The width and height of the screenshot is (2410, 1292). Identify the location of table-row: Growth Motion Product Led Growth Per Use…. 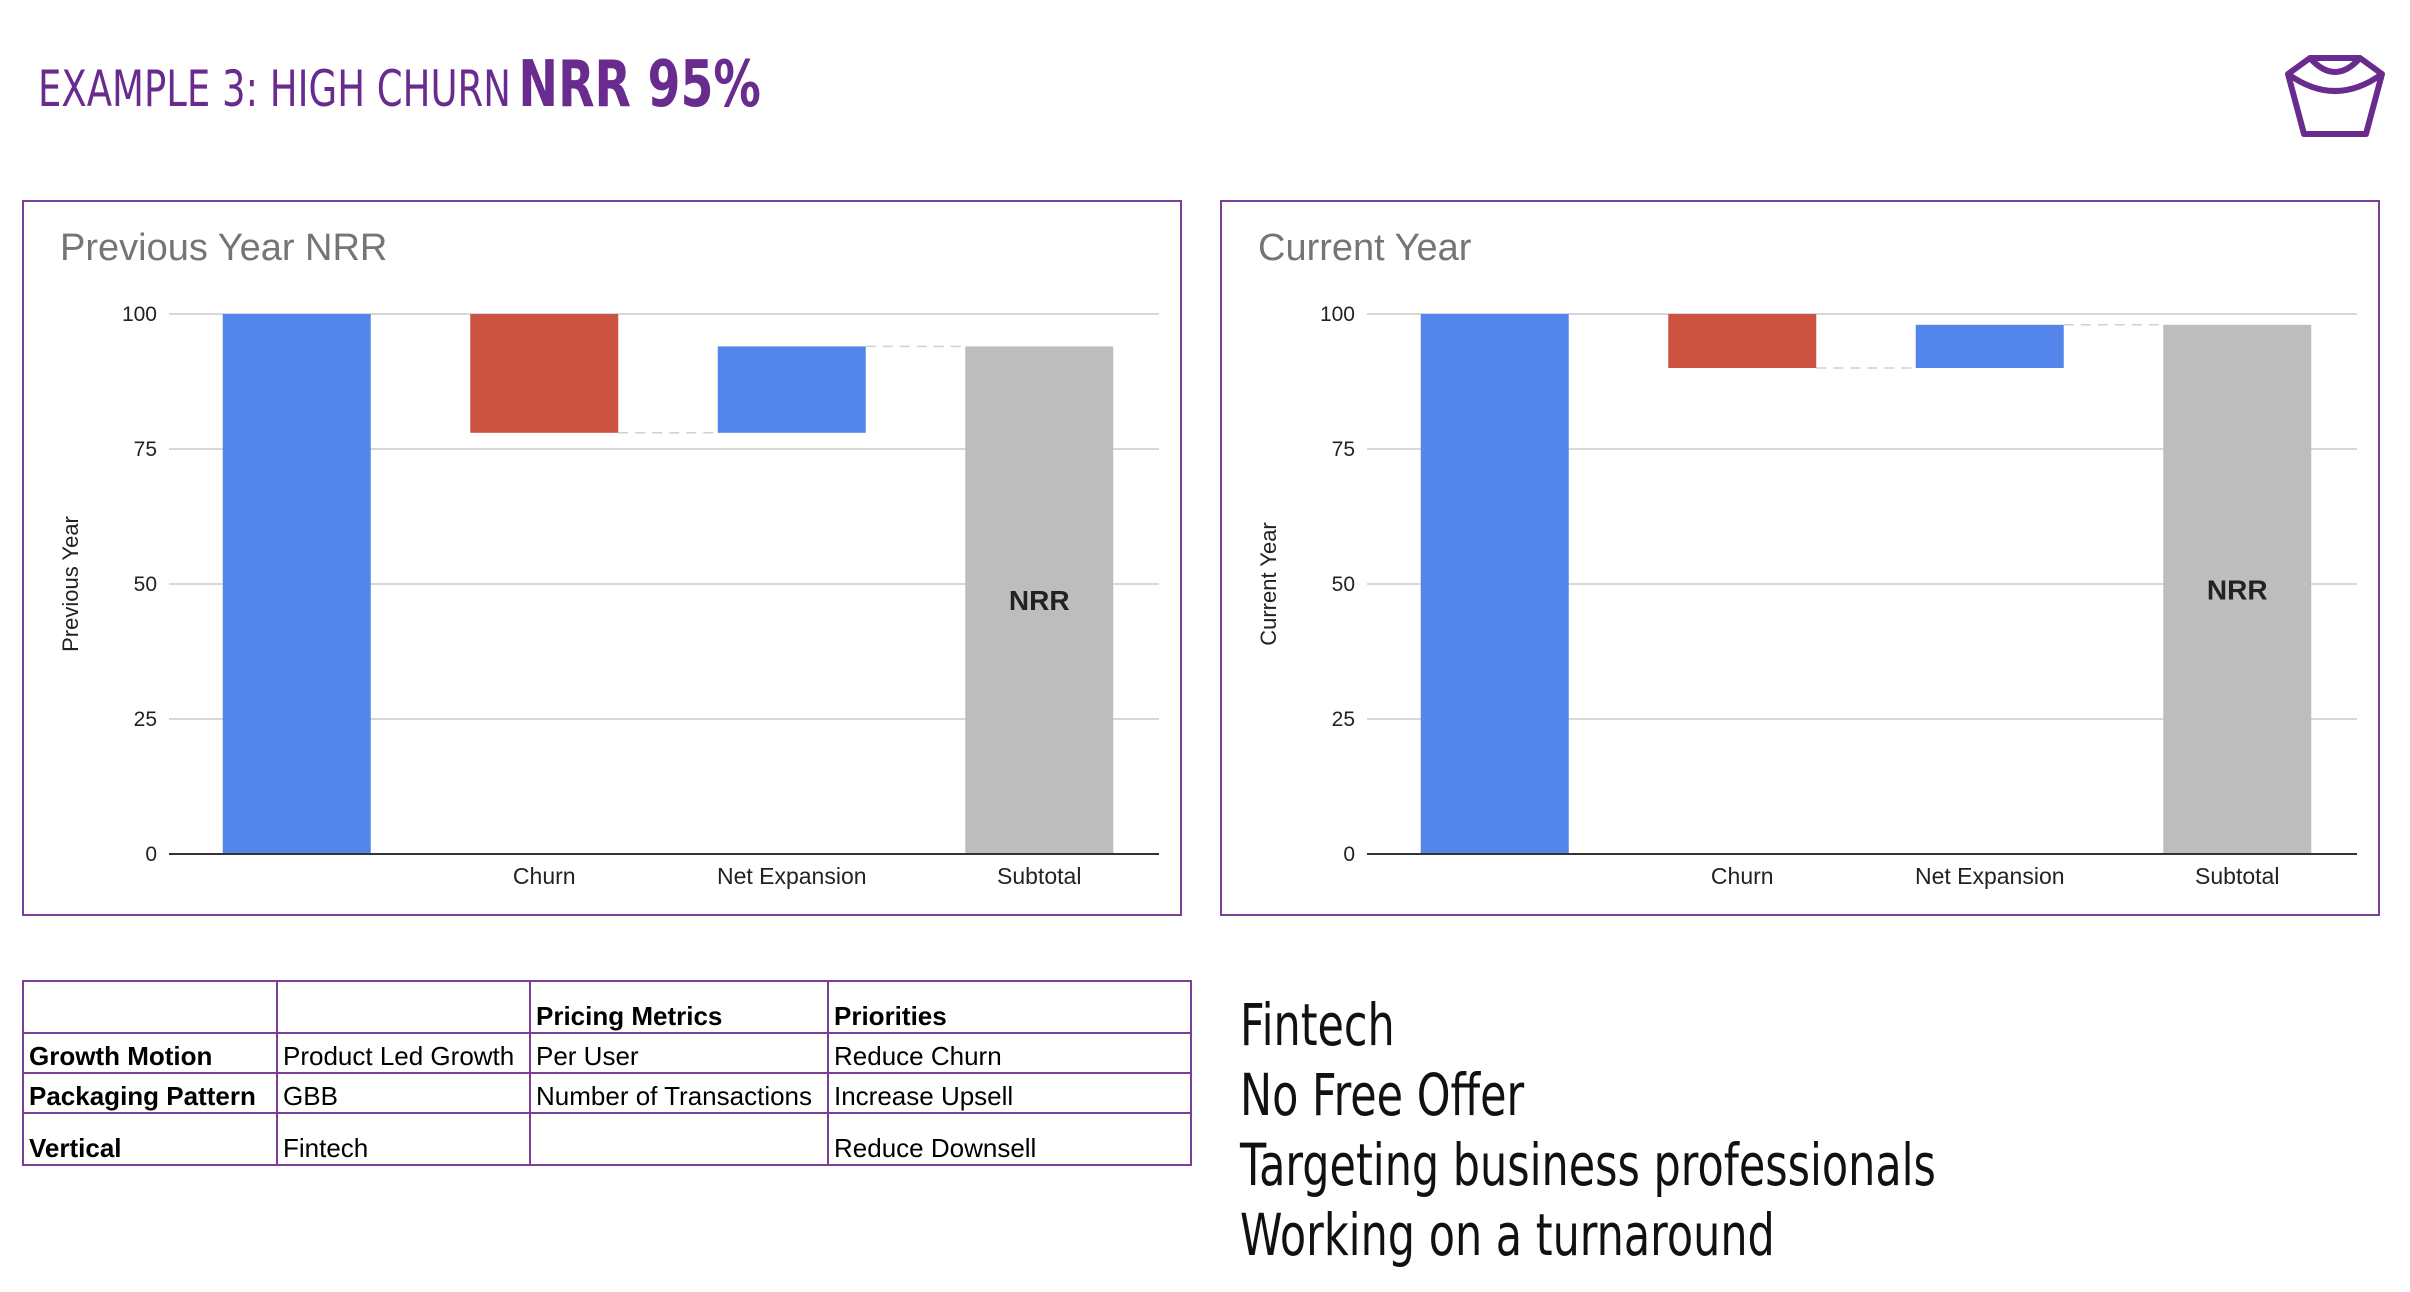
(607, 1053).